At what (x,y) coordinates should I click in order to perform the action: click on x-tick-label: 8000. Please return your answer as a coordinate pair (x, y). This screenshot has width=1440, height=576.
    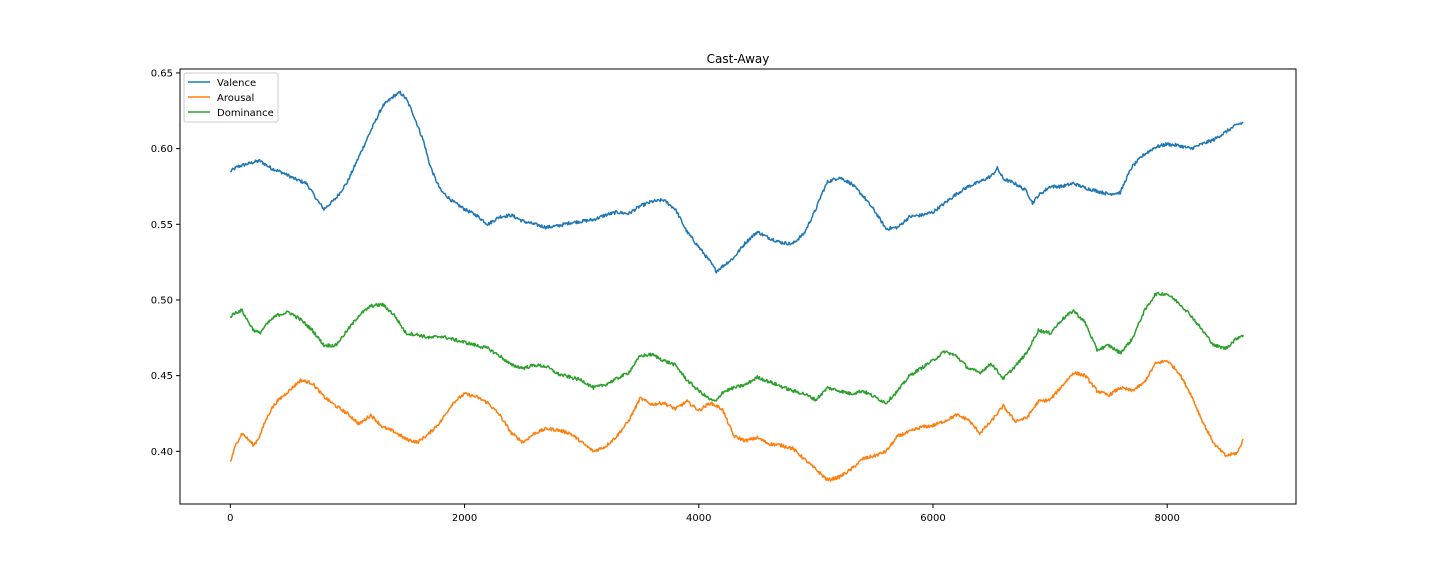
    Looking at the image, I should click on (1166, 518).